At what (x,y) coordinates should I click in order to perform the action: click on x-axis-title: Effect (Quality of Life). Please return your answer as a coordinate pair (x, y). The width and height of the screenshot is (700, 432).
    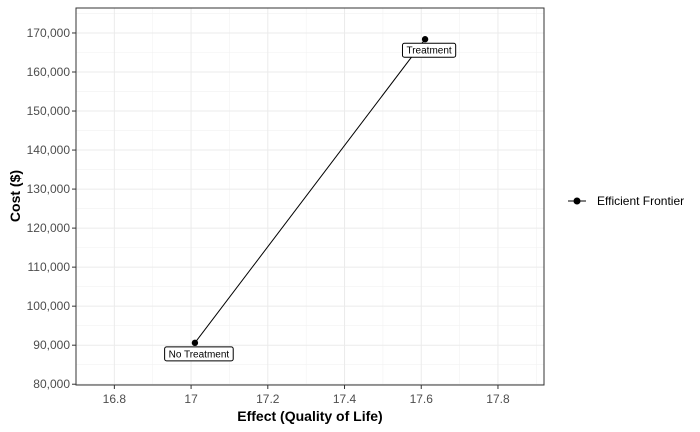
    Looking at the image, I should click on (309, 416).